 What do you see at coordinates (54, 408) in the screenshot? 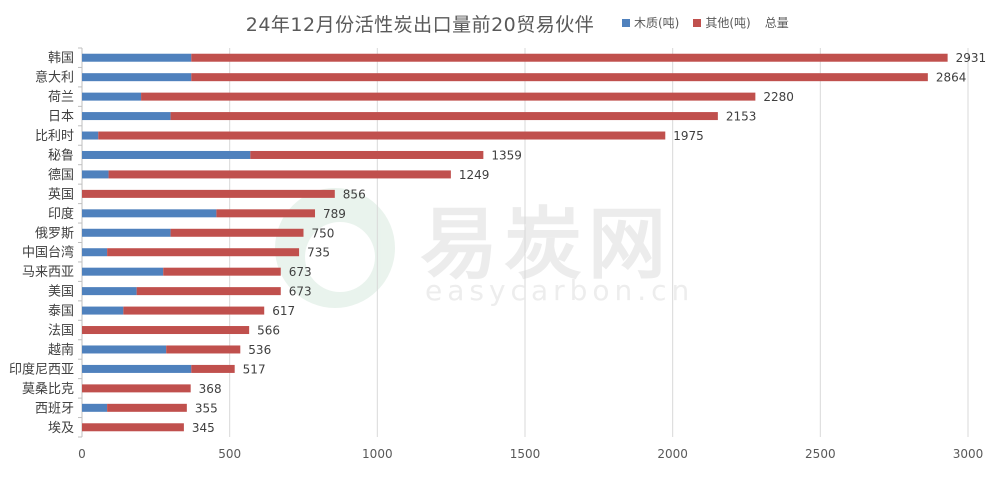
I see `category-label: 西班牙` at bounding box center [54, 408].